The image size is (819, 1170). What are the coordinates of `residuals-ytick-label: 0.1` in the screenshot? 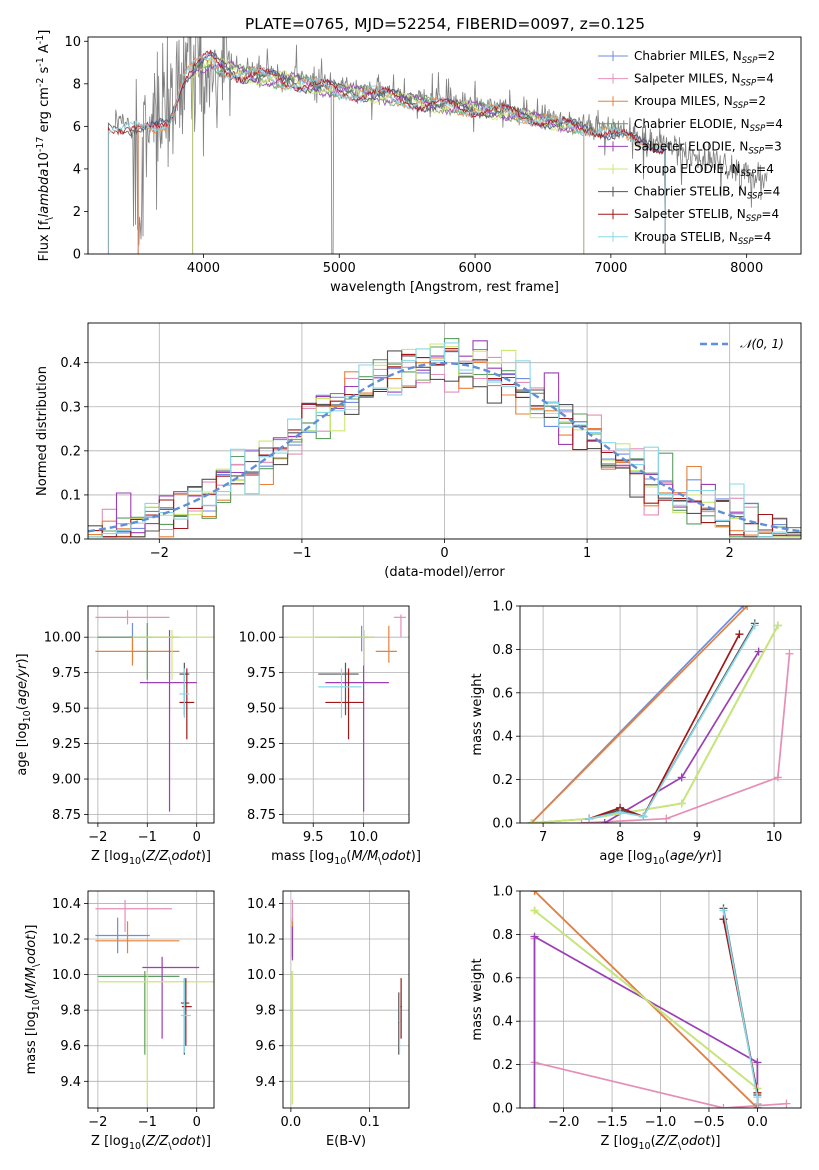 It's located at (70, 495).